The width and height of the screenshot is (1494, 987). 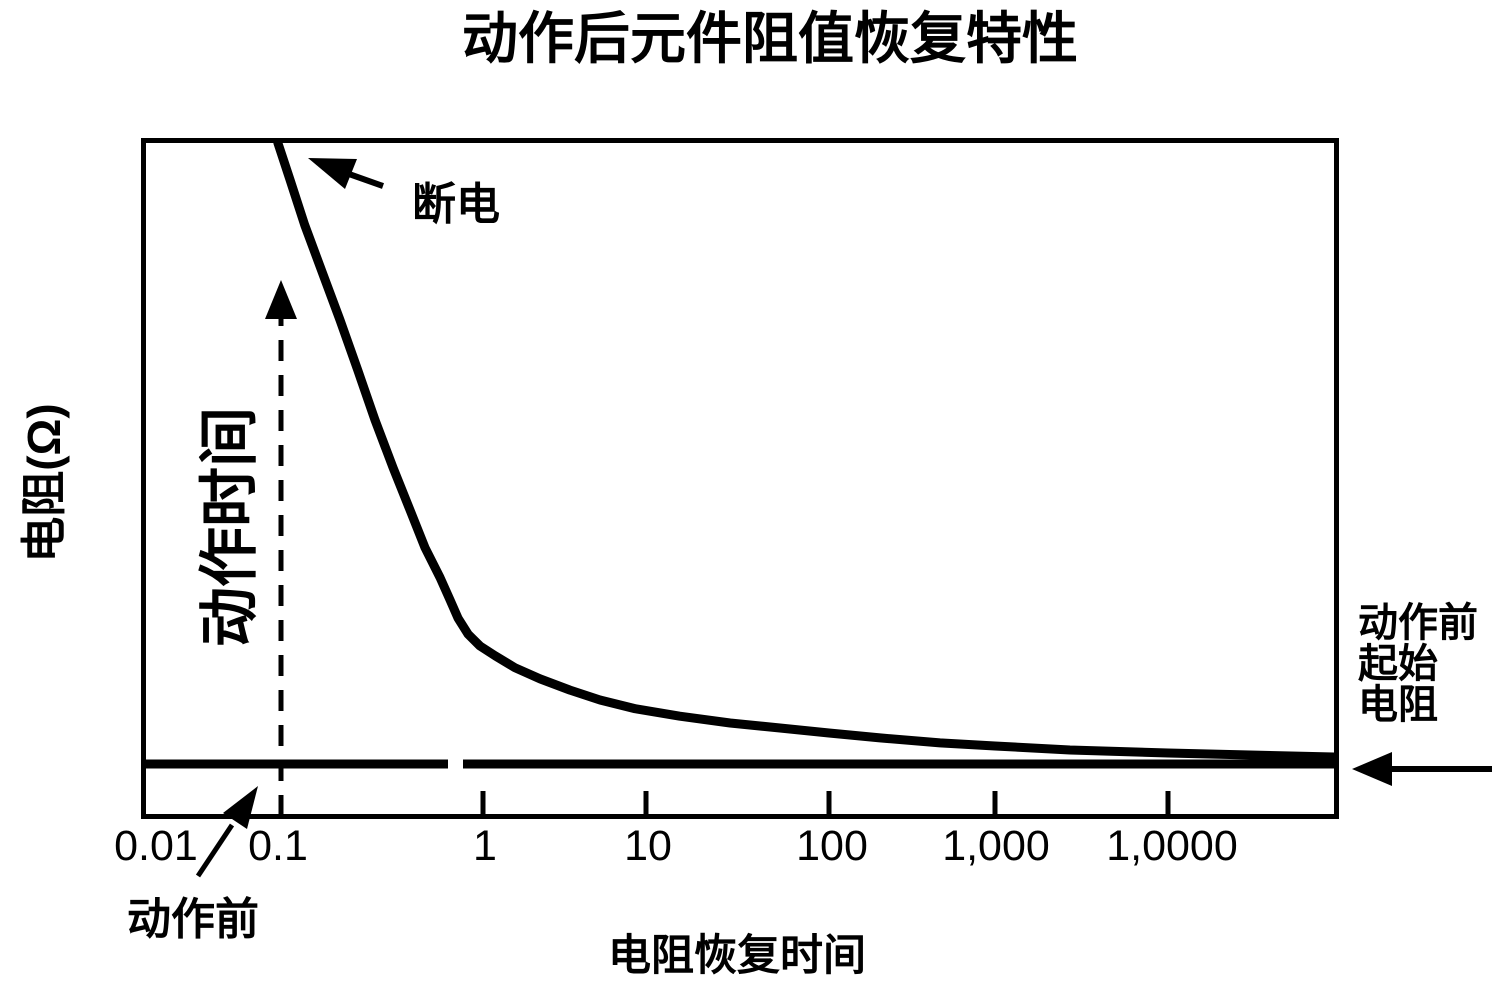 I want to click on x-axis-ticks, so click(x=825, y=804).